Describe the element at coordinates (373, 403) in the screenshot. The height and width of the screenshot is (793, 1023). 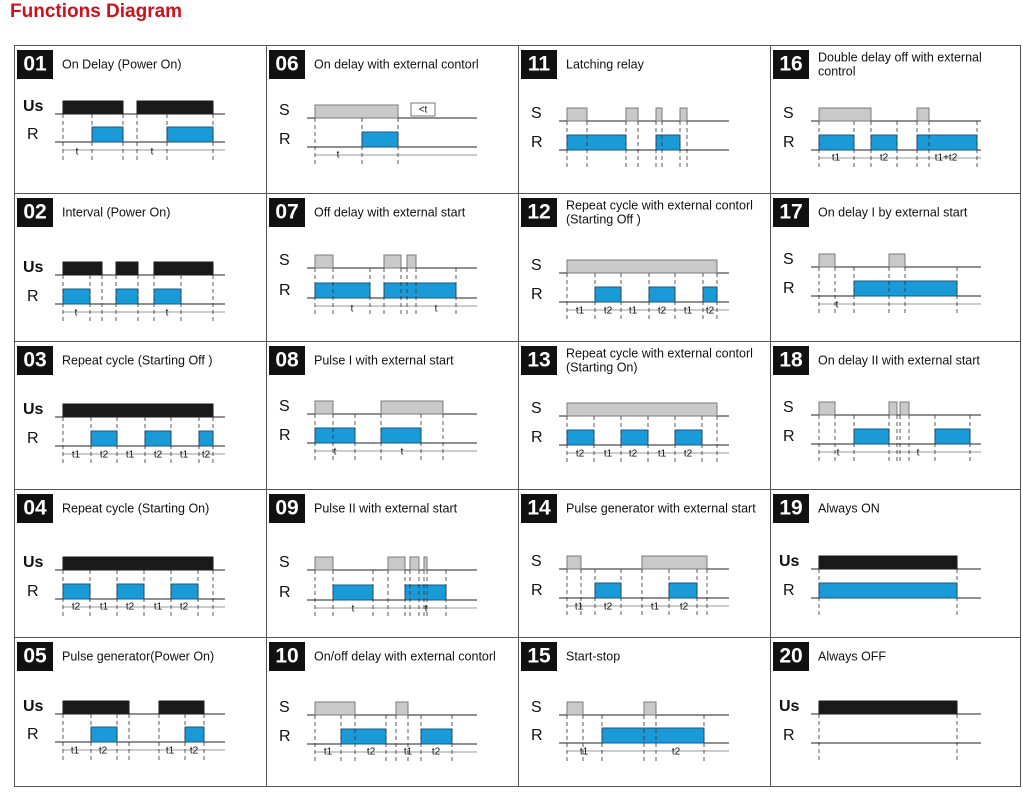
I see `function-cell: 08 Pulse I with external start SRt t` at that location.